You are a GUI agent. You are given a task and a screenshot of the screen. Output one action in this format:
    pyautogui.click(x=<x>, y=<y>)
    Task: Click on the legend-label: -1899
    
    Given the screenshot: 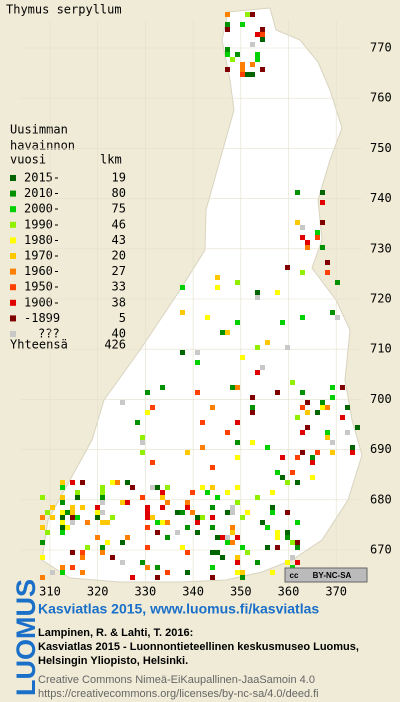 What is the action you would take?
    pyautogui.click(x=42, y=318)
    